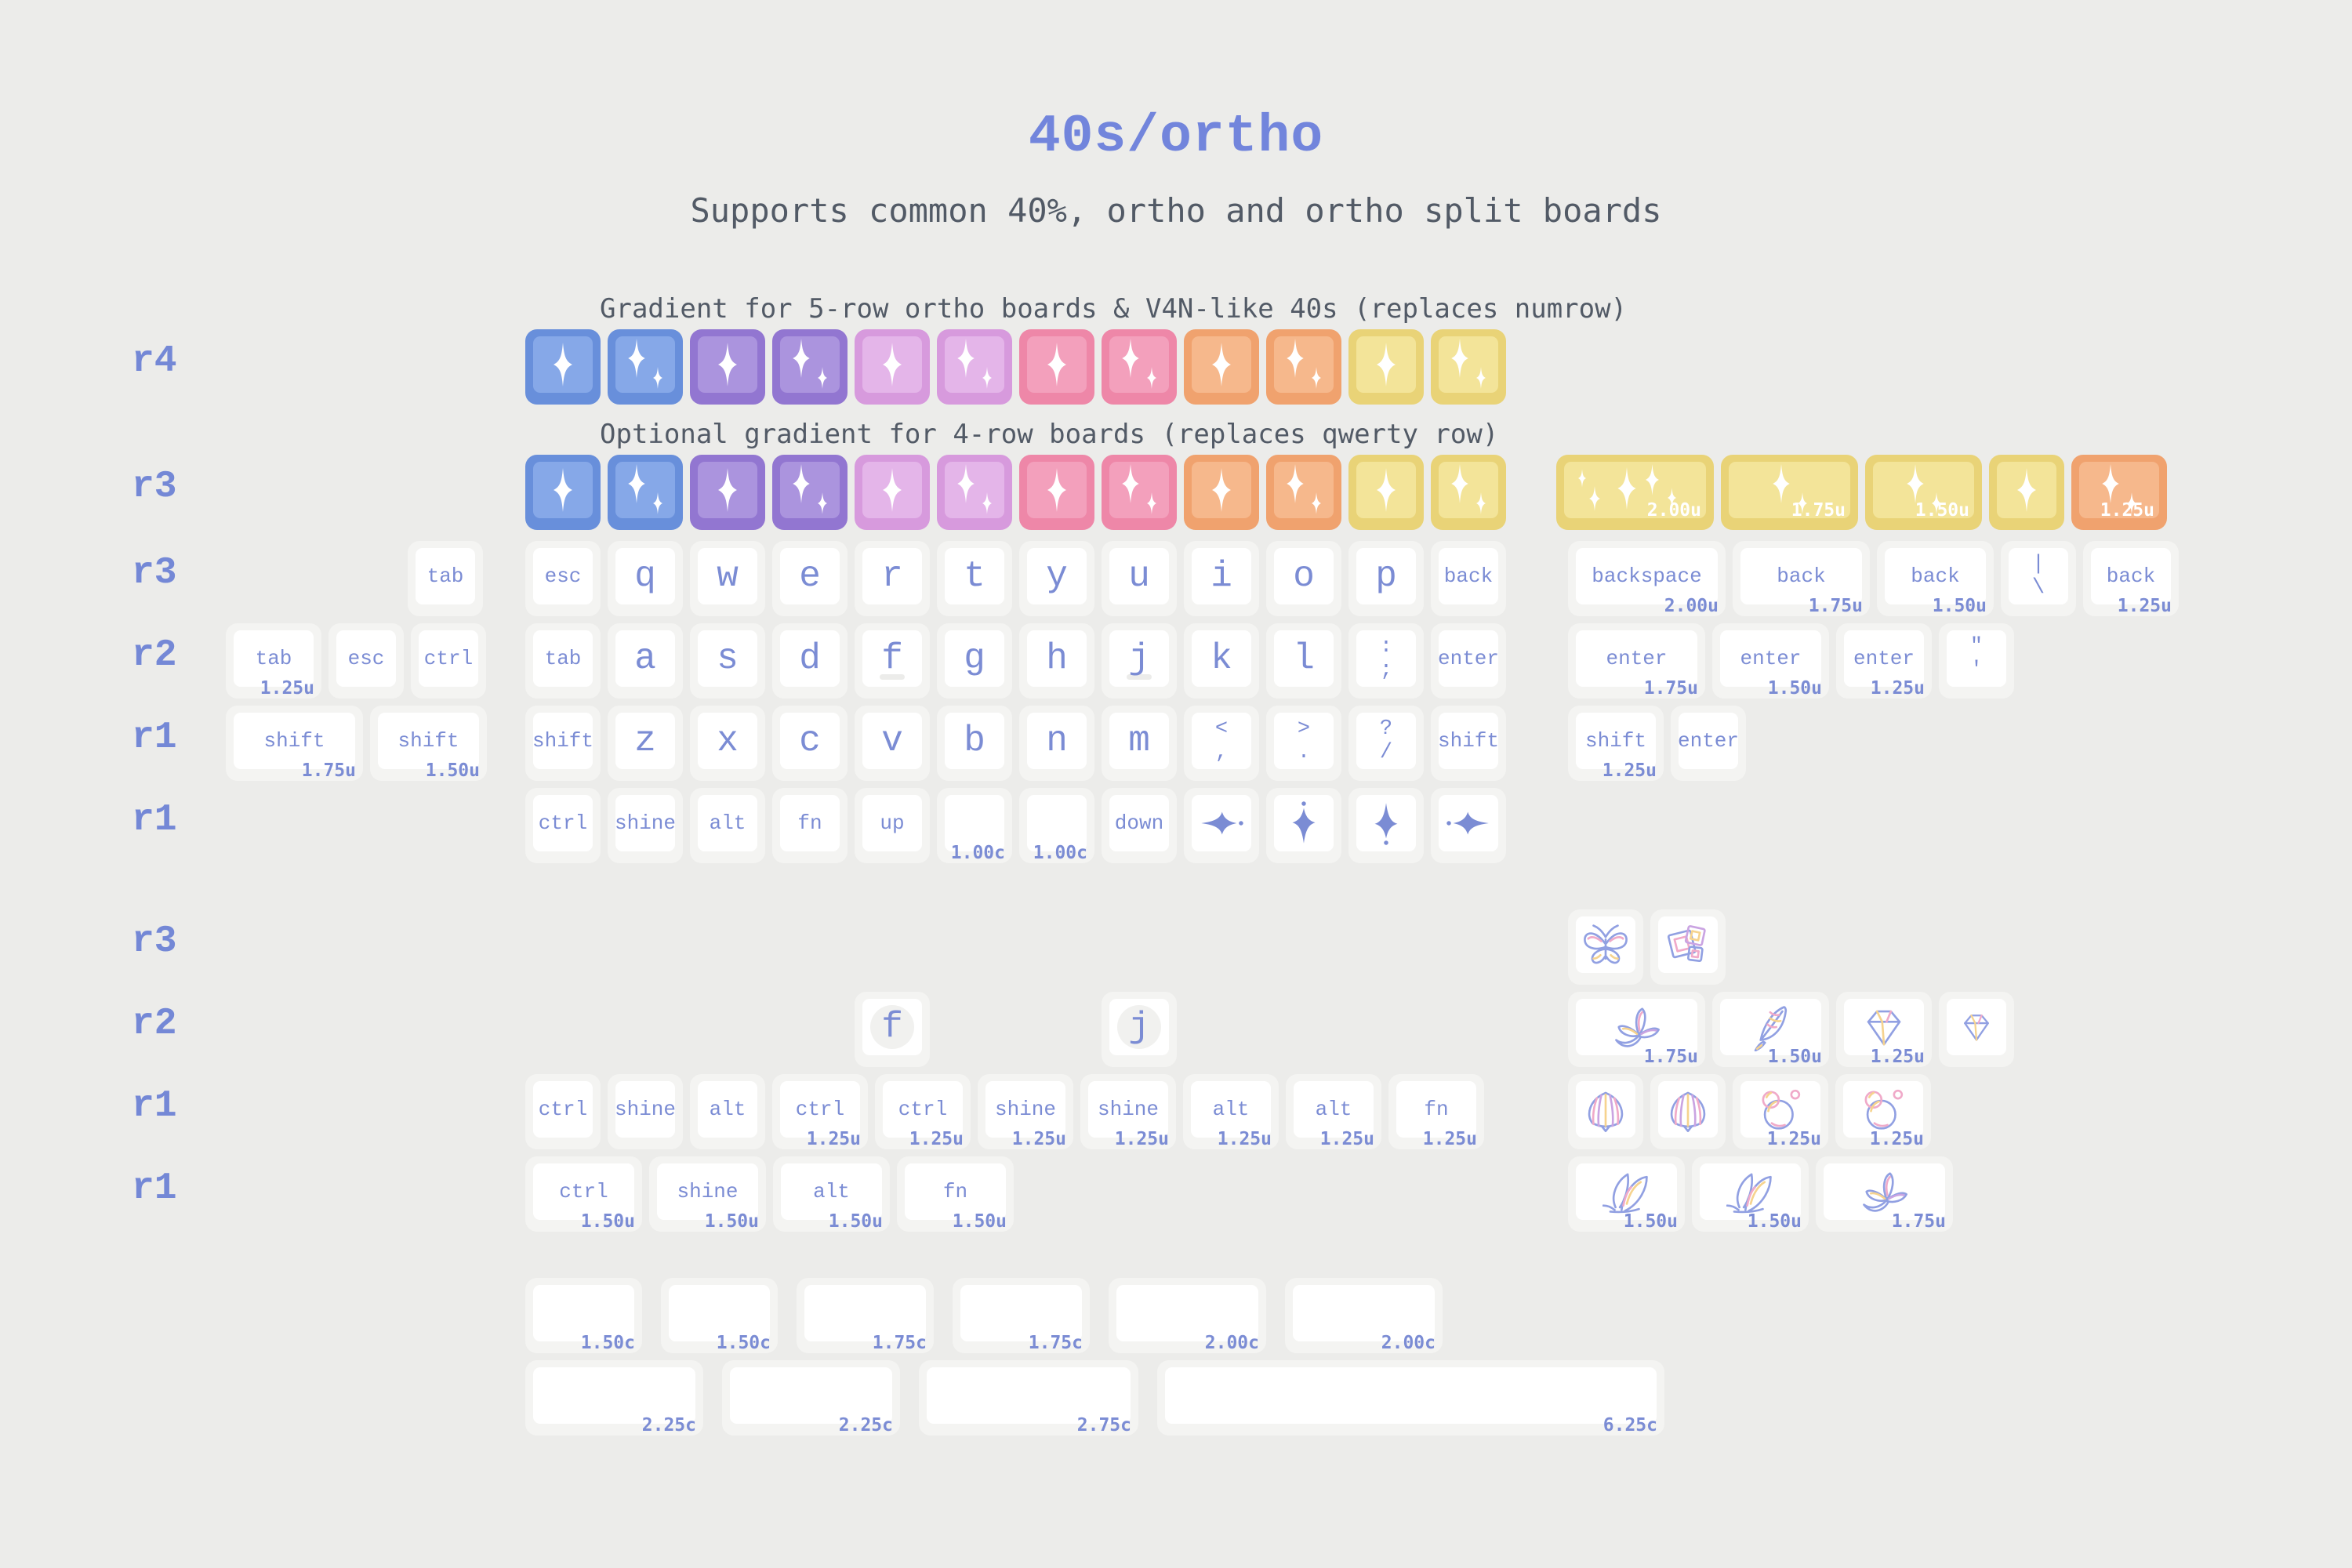 Image resolution: width=2352 pixels, height=1568 pixels. What do you see at coordinates (975, 825) in the screenshot?
I see `key-blank: 1.00c` at bounding box center [975, 825].